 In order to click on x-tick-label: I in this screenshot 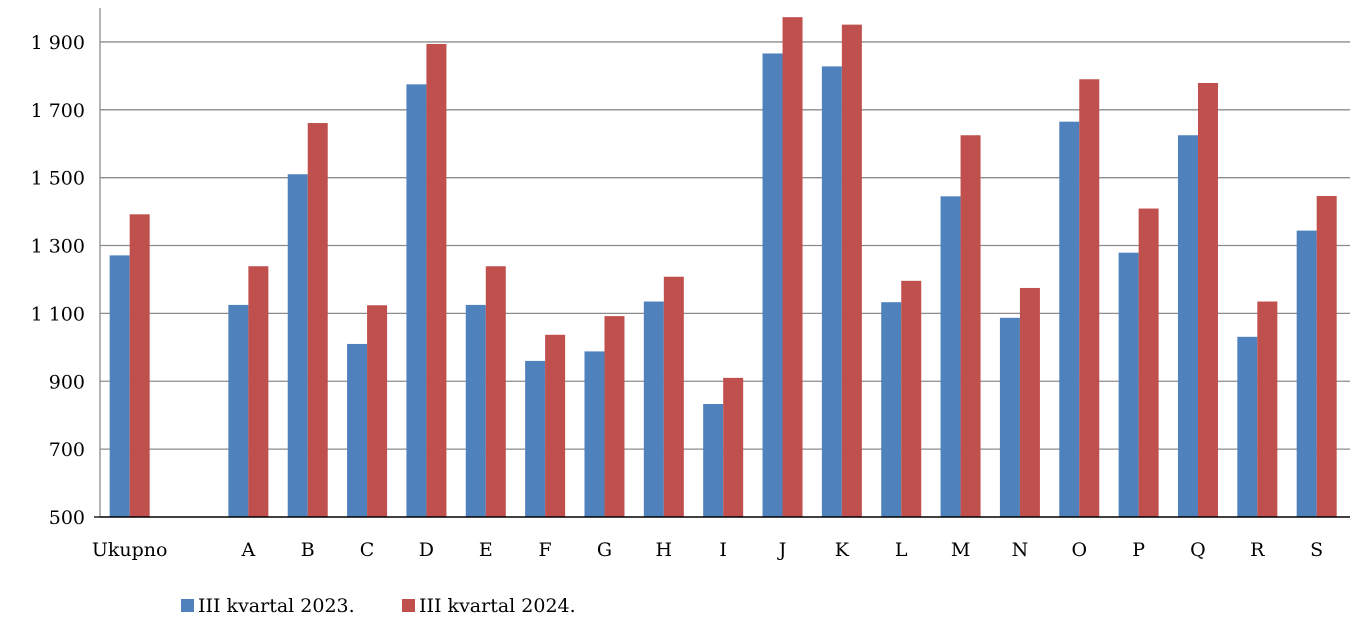, I will do `click(723, 550)`.